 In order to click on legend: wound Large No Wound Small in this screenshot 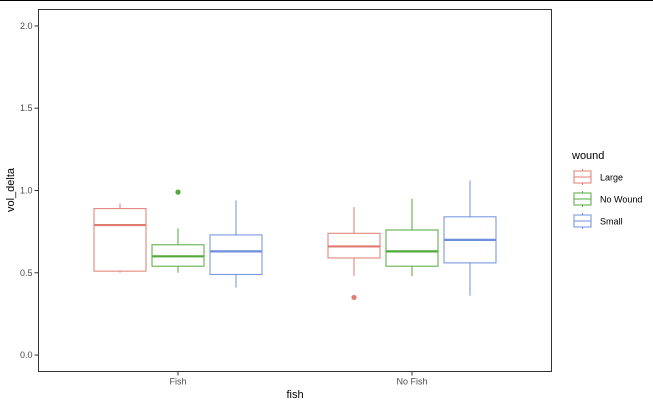, I will do `click(606, 189)`.